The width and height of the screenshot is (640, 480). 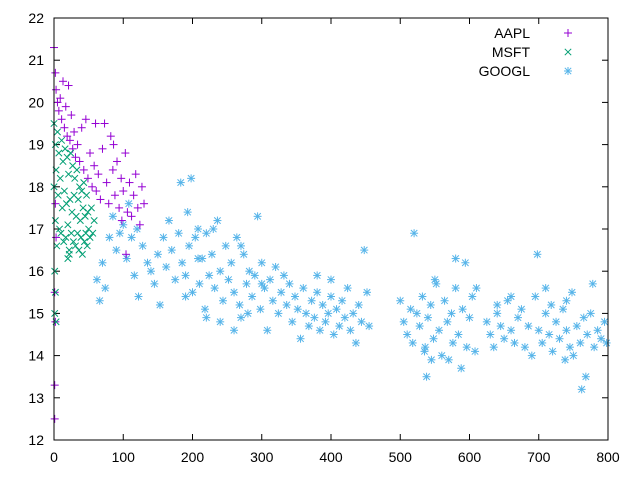 What do you see at coordinates (36, 440) in the screenshot?
I see `y-tick-label: 12` at bounding box center [36, 440].